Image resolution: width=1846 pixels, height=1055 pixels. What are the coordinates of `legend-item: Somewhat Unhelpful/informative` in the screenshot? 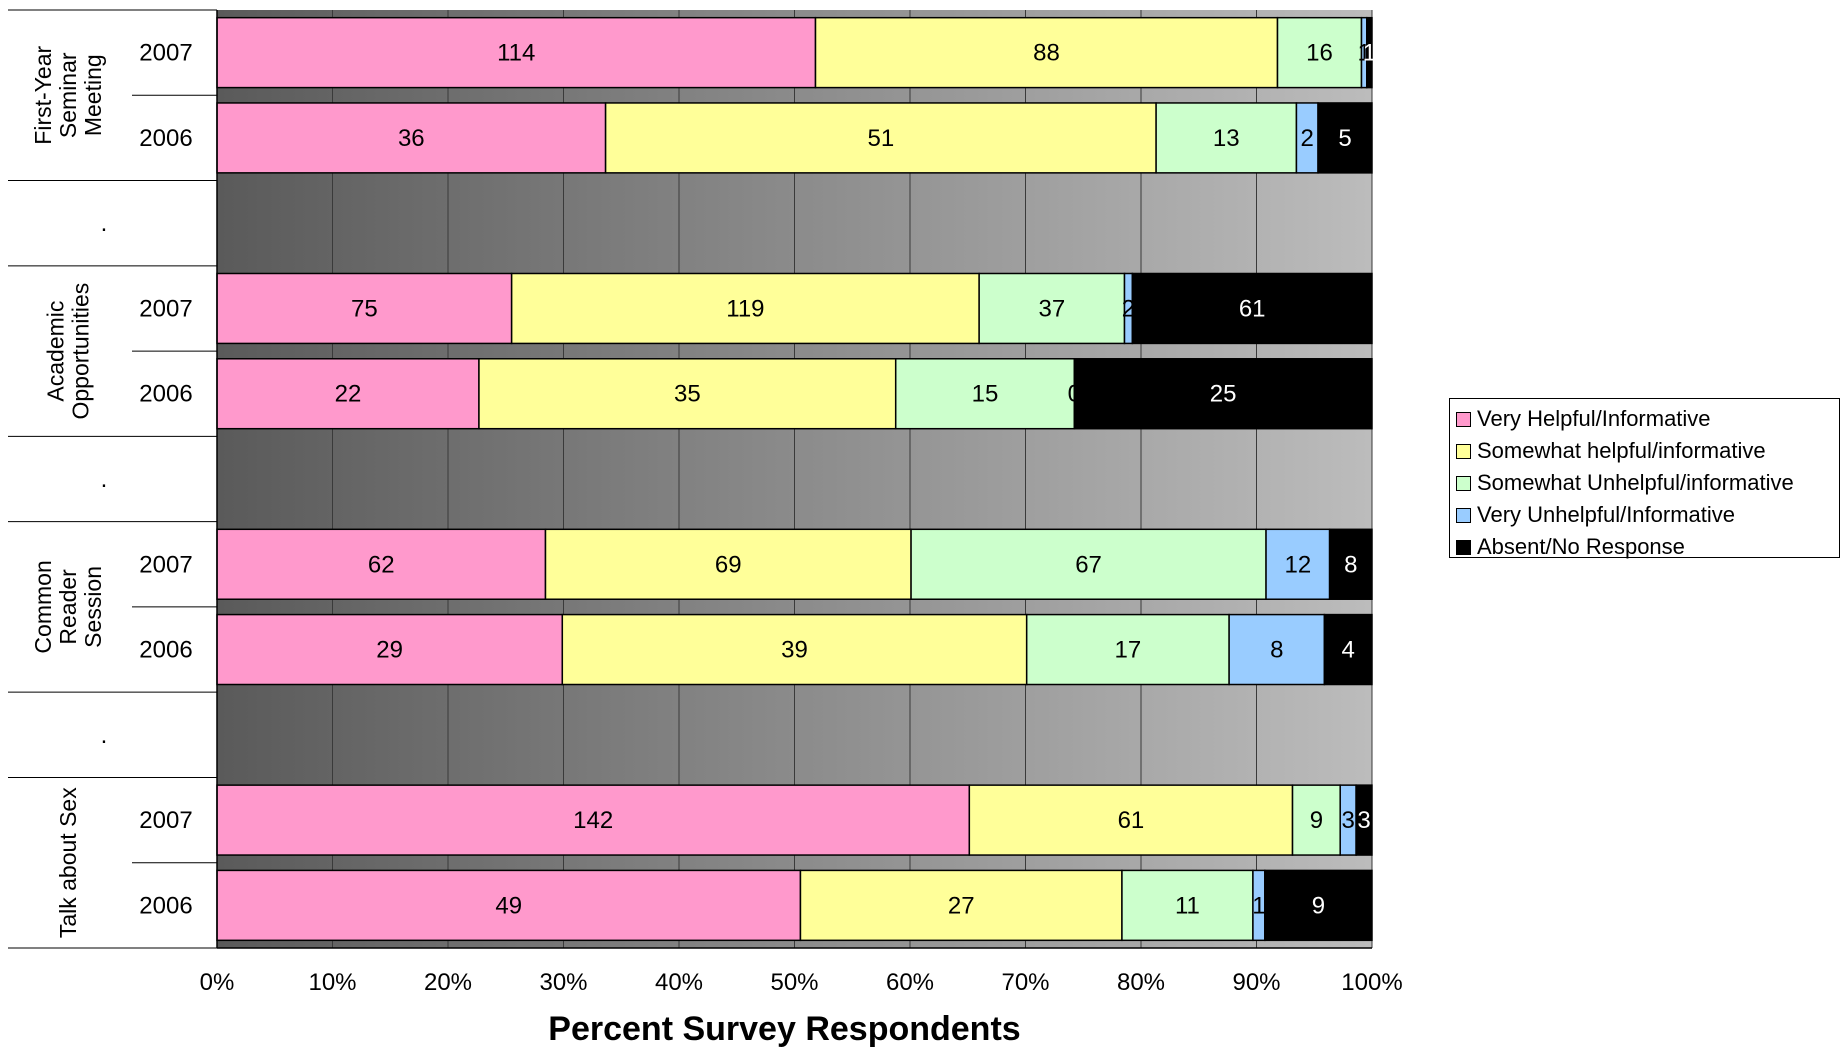 It's located at (1644, 483).